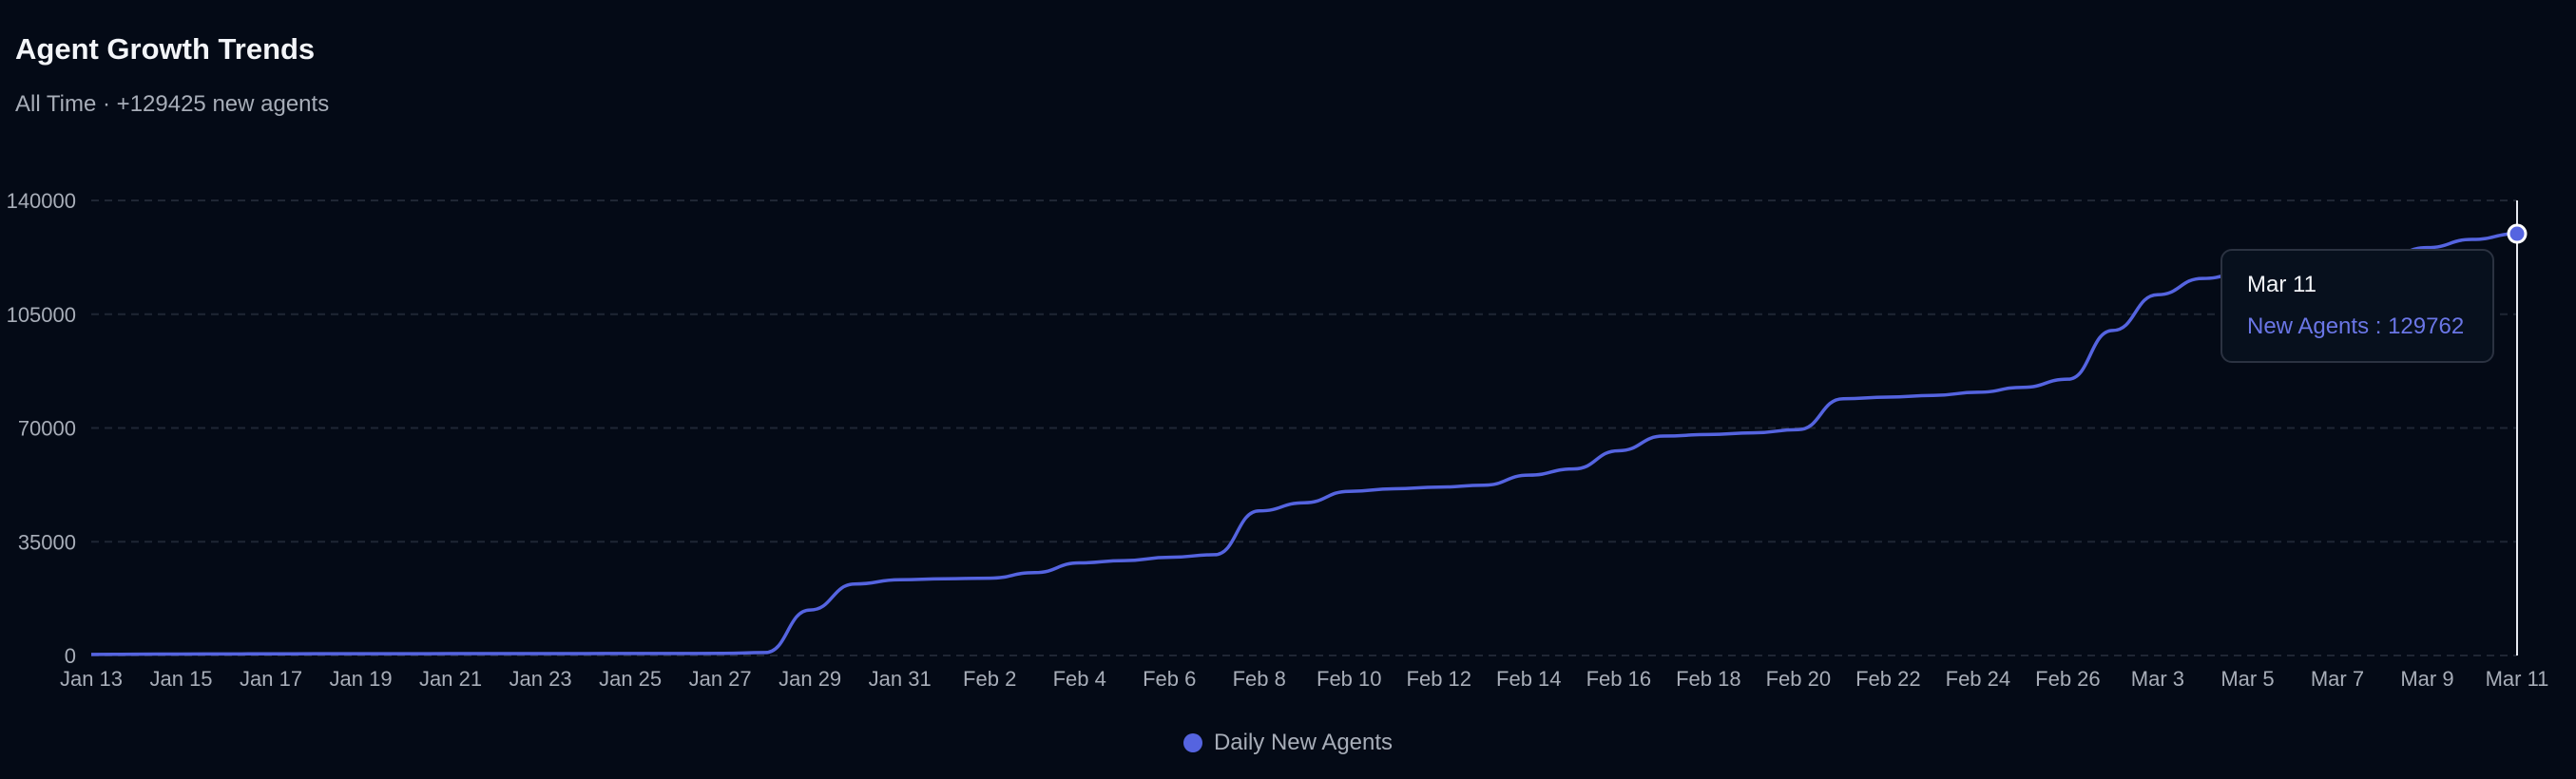  Describe the element at coordinates (1259, 679) in the screenshot. I see `x-tick-label: Feb 8` at that location.